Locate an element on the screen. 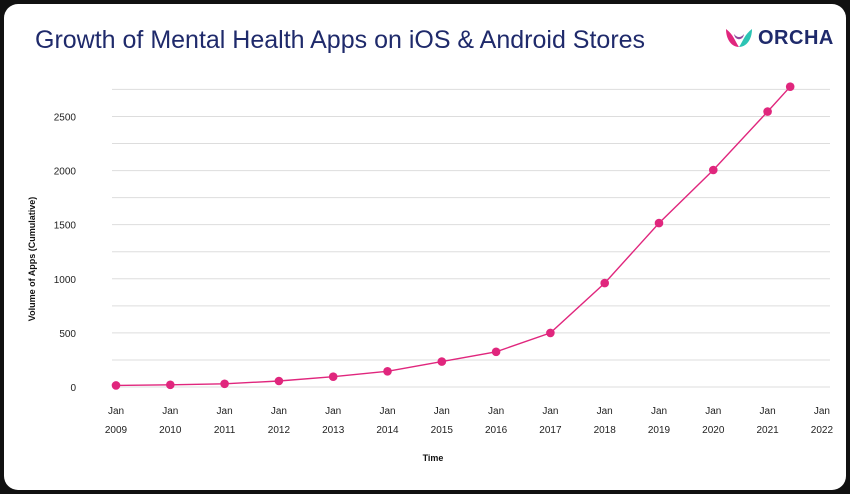  x-tick-label-year: 2014 is located at coordinates (387, 430).